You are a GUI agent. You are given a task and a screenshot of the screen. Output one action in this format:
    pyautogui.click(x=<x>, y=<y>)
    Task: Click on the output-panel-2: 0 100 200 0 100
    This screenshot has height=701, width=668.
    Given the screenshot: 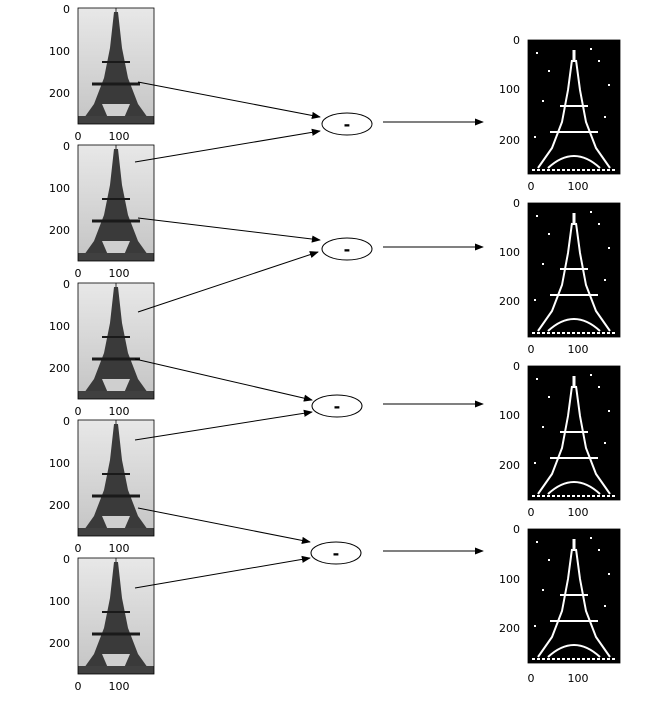 What is the action you would take?
    pyautogui.click(x=560, y=276)
    